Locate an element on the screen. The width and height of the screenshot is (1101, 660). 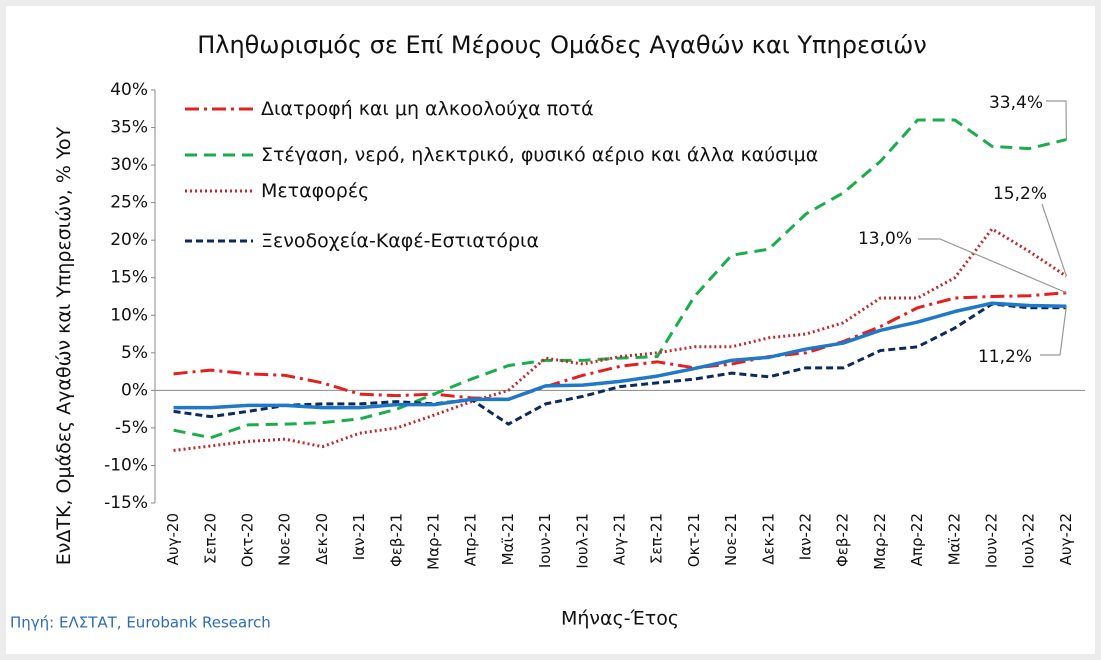
x-tick-label: Αυγ-21 is located at coordinates (620, 539).